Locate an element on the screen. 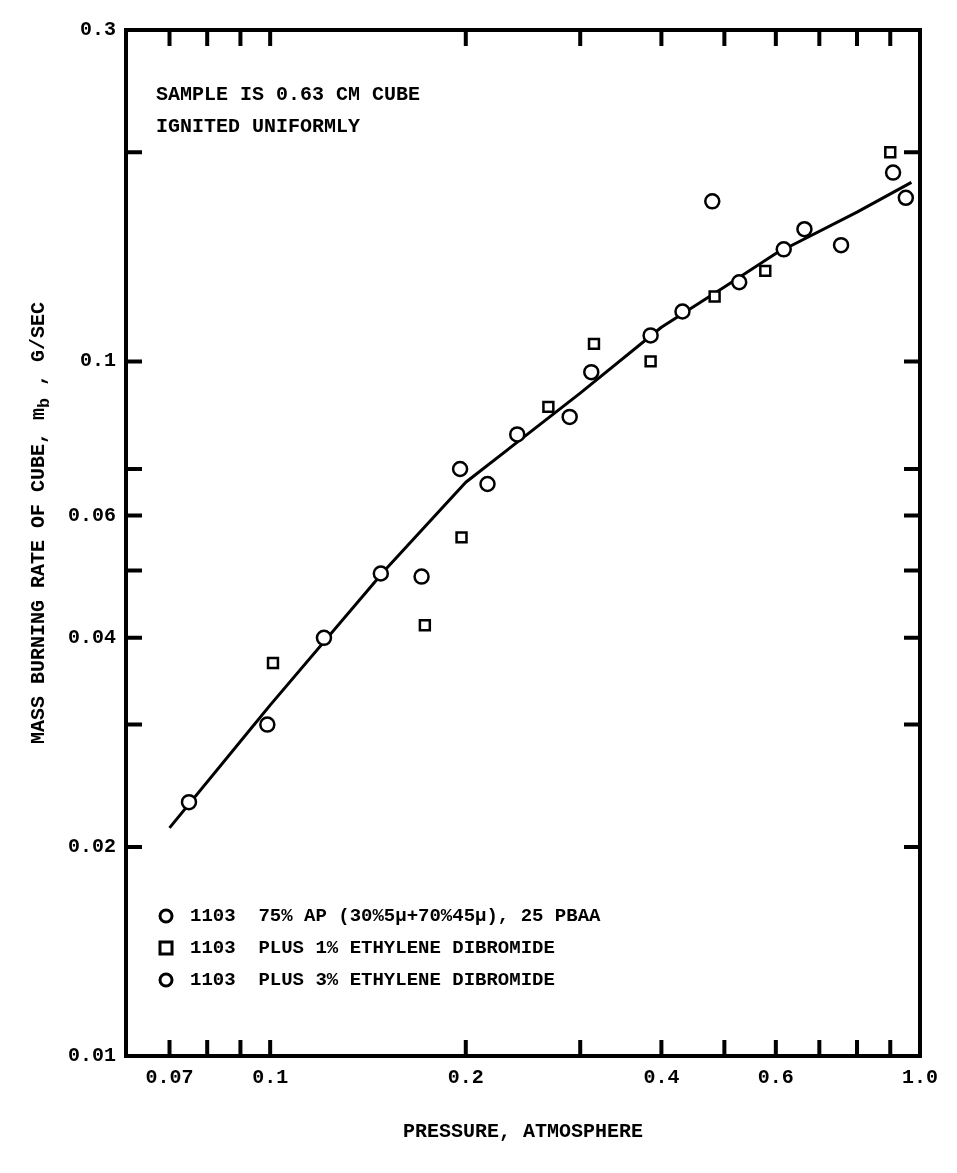  x-tick-label: 0.1 is located at coordinates (270, 1078).